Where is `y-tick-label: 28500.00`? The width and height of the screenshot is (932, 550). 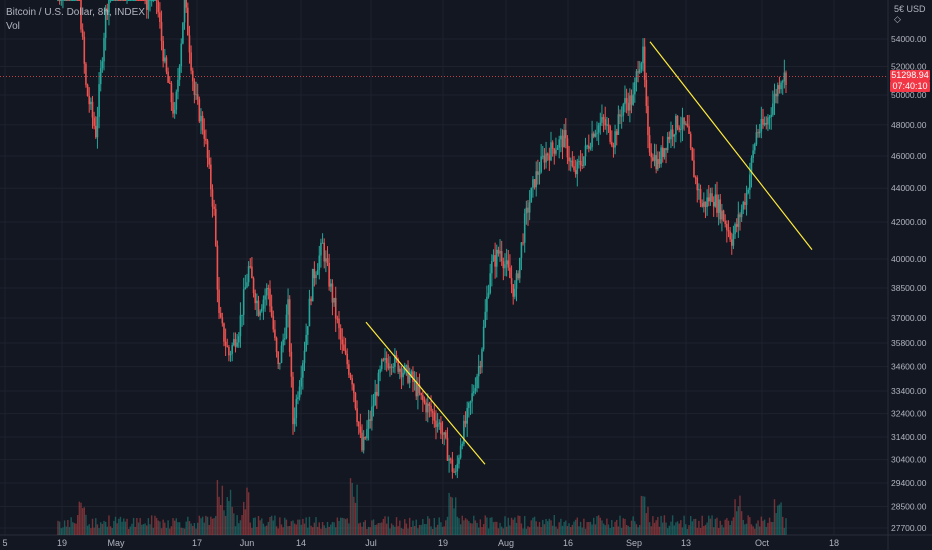 y-tick-label: 28500.00 is located at coordinates (909, 506).